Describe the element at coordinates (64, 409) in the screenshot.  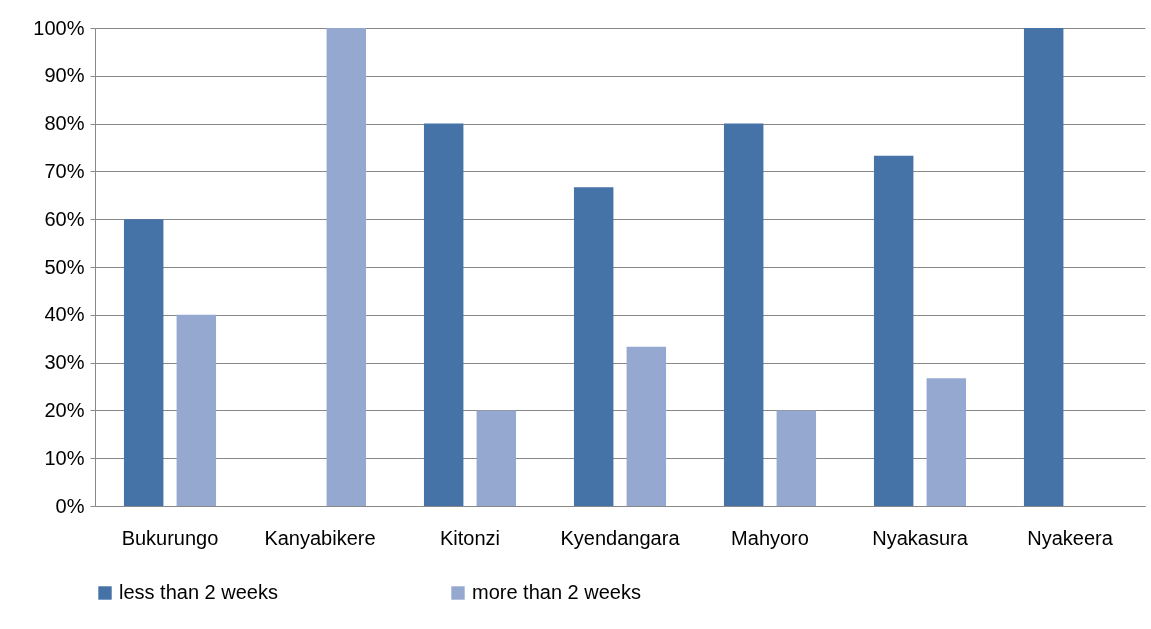
I see `y-tick-label: 20%` at that location.